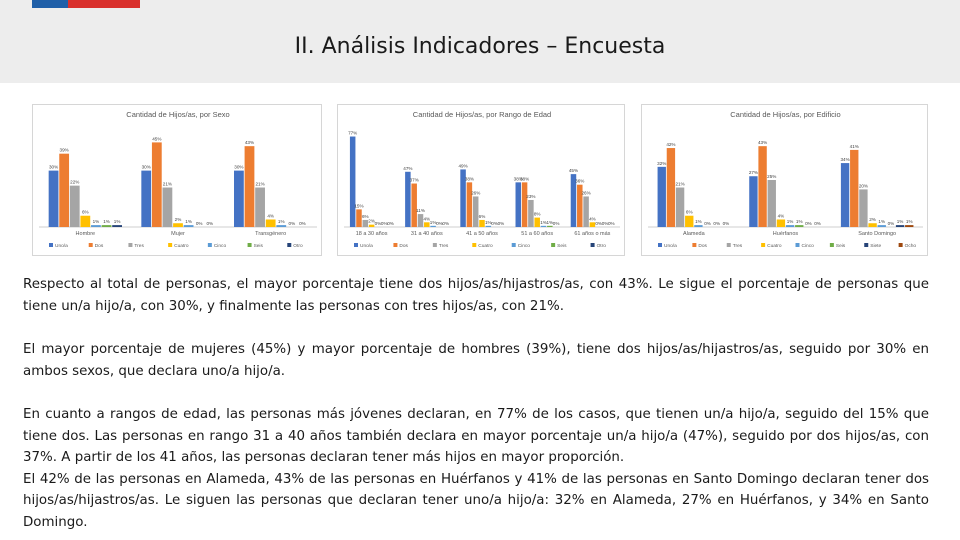 The width and height of the screenshot is (960, 540). Describe the element at coordinates (427, 234) in the screenshot. I see `category-label: 31 a 40 años` at that location.